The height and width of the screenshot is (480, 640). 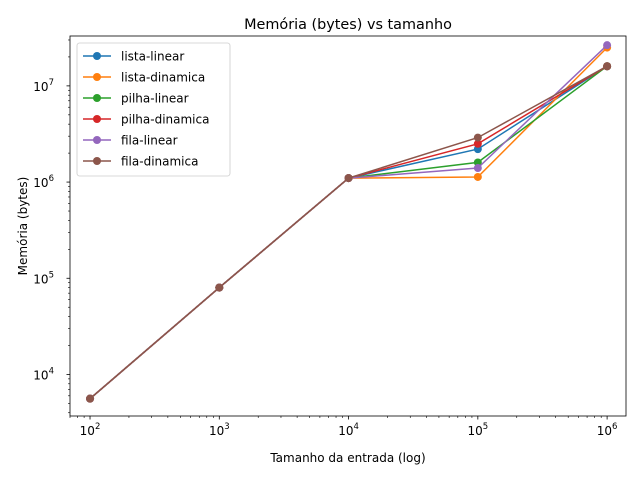 I want to click on legend-label: lista-dinamica, so click(x=163, y=78).